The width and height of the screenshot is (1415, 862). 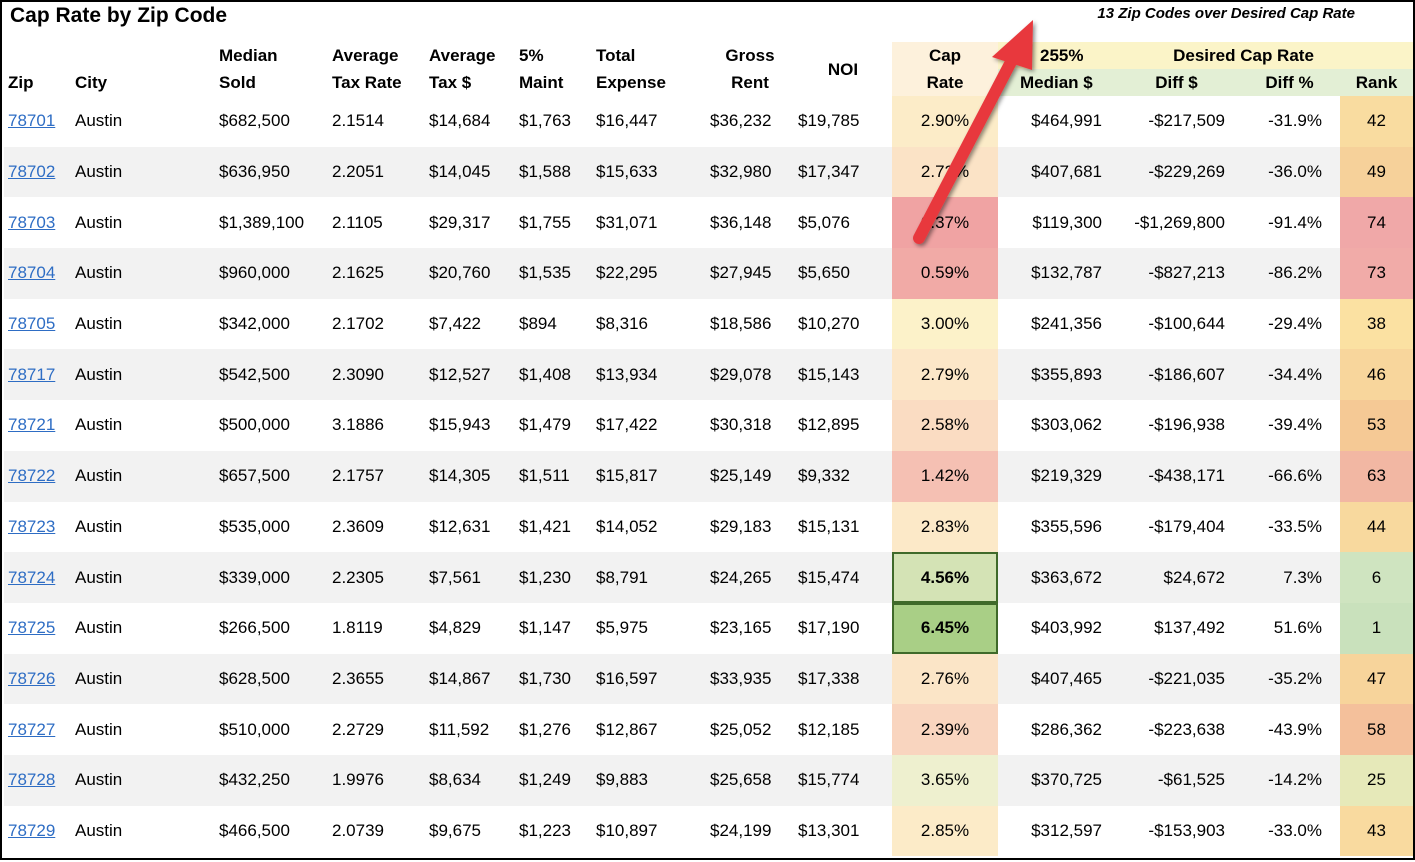 What do you see at coordinates (1295, 425) in the screenshot?
I see `cell-diff-percent: -39.4%` at bounding box center [1295, 425].